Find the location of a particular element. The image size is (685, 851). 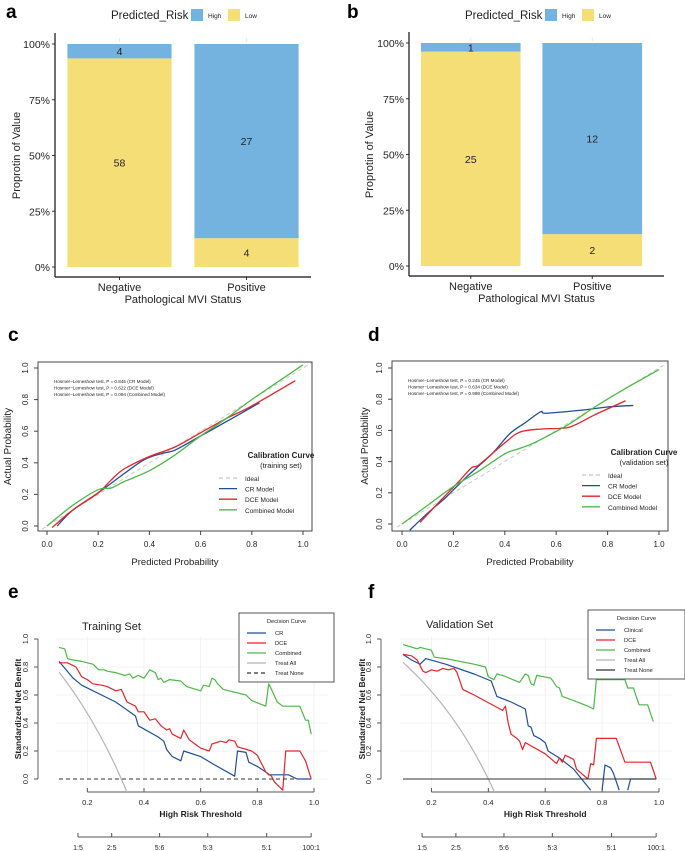

x-tick-label: 1.0 is located at coordinates (659, 802).